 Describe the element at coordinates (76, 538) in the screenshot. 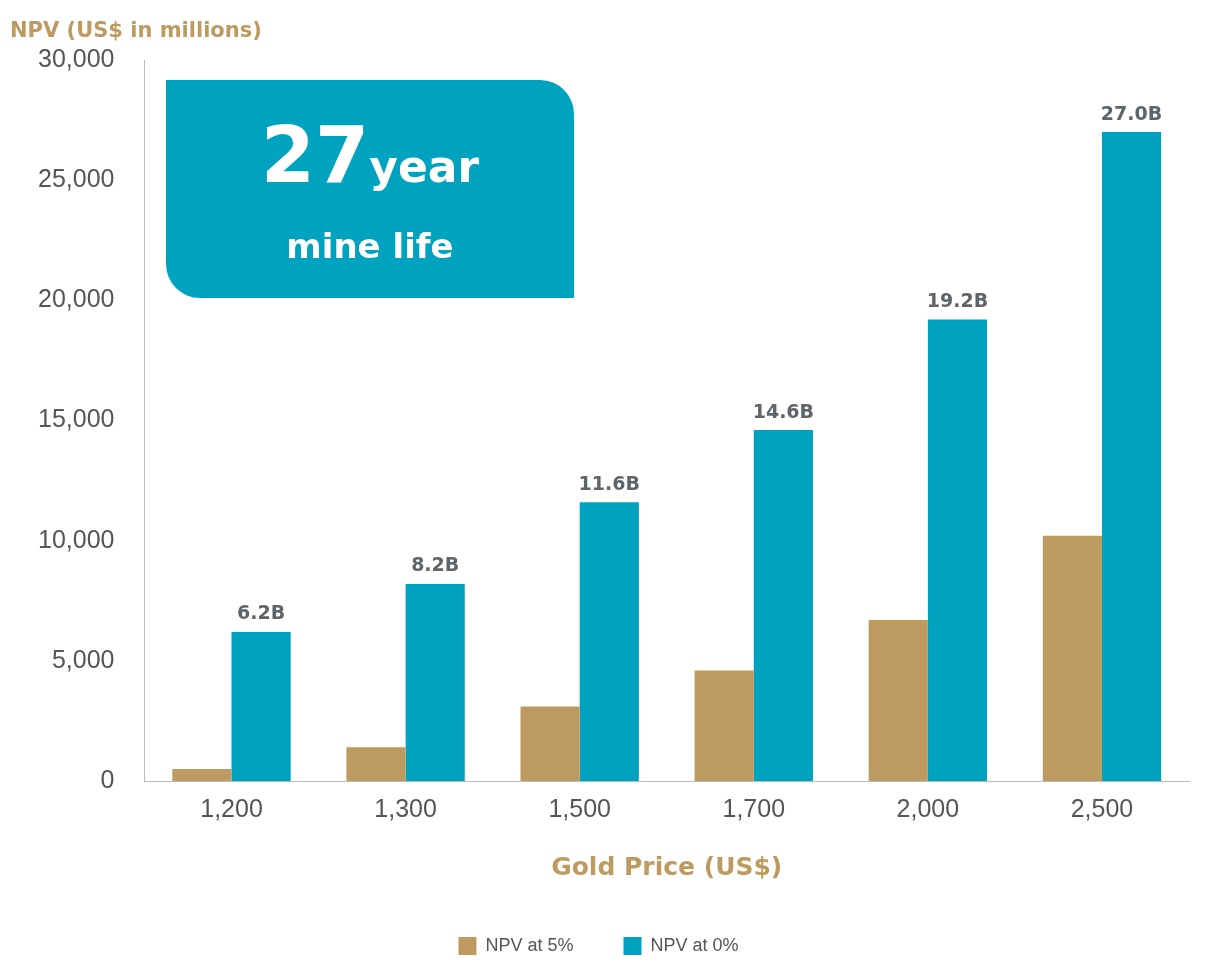

I see `y-tick-label: 10,000` at that location.